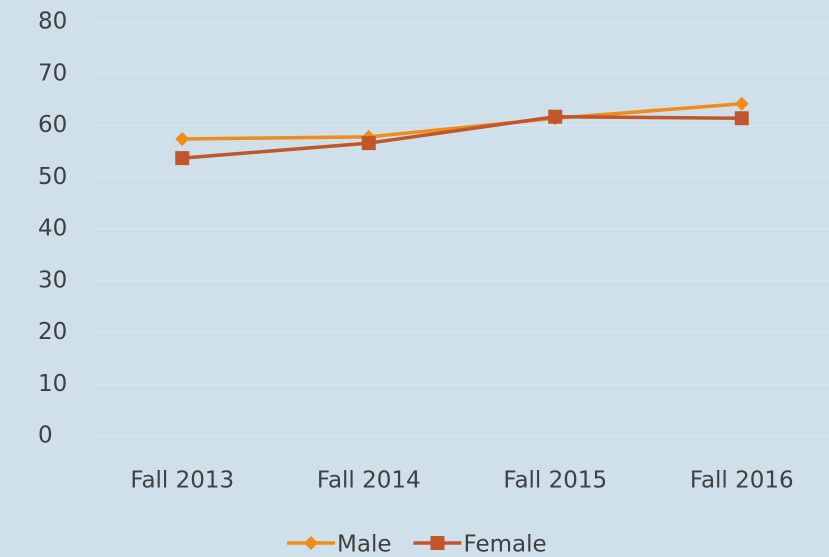 The width and height of the screenshot is (829, 557). What do you see at coordinates (45, 436) in the screenshot?
I see `y-tick-label: 0` at bounding box center [45, 436].